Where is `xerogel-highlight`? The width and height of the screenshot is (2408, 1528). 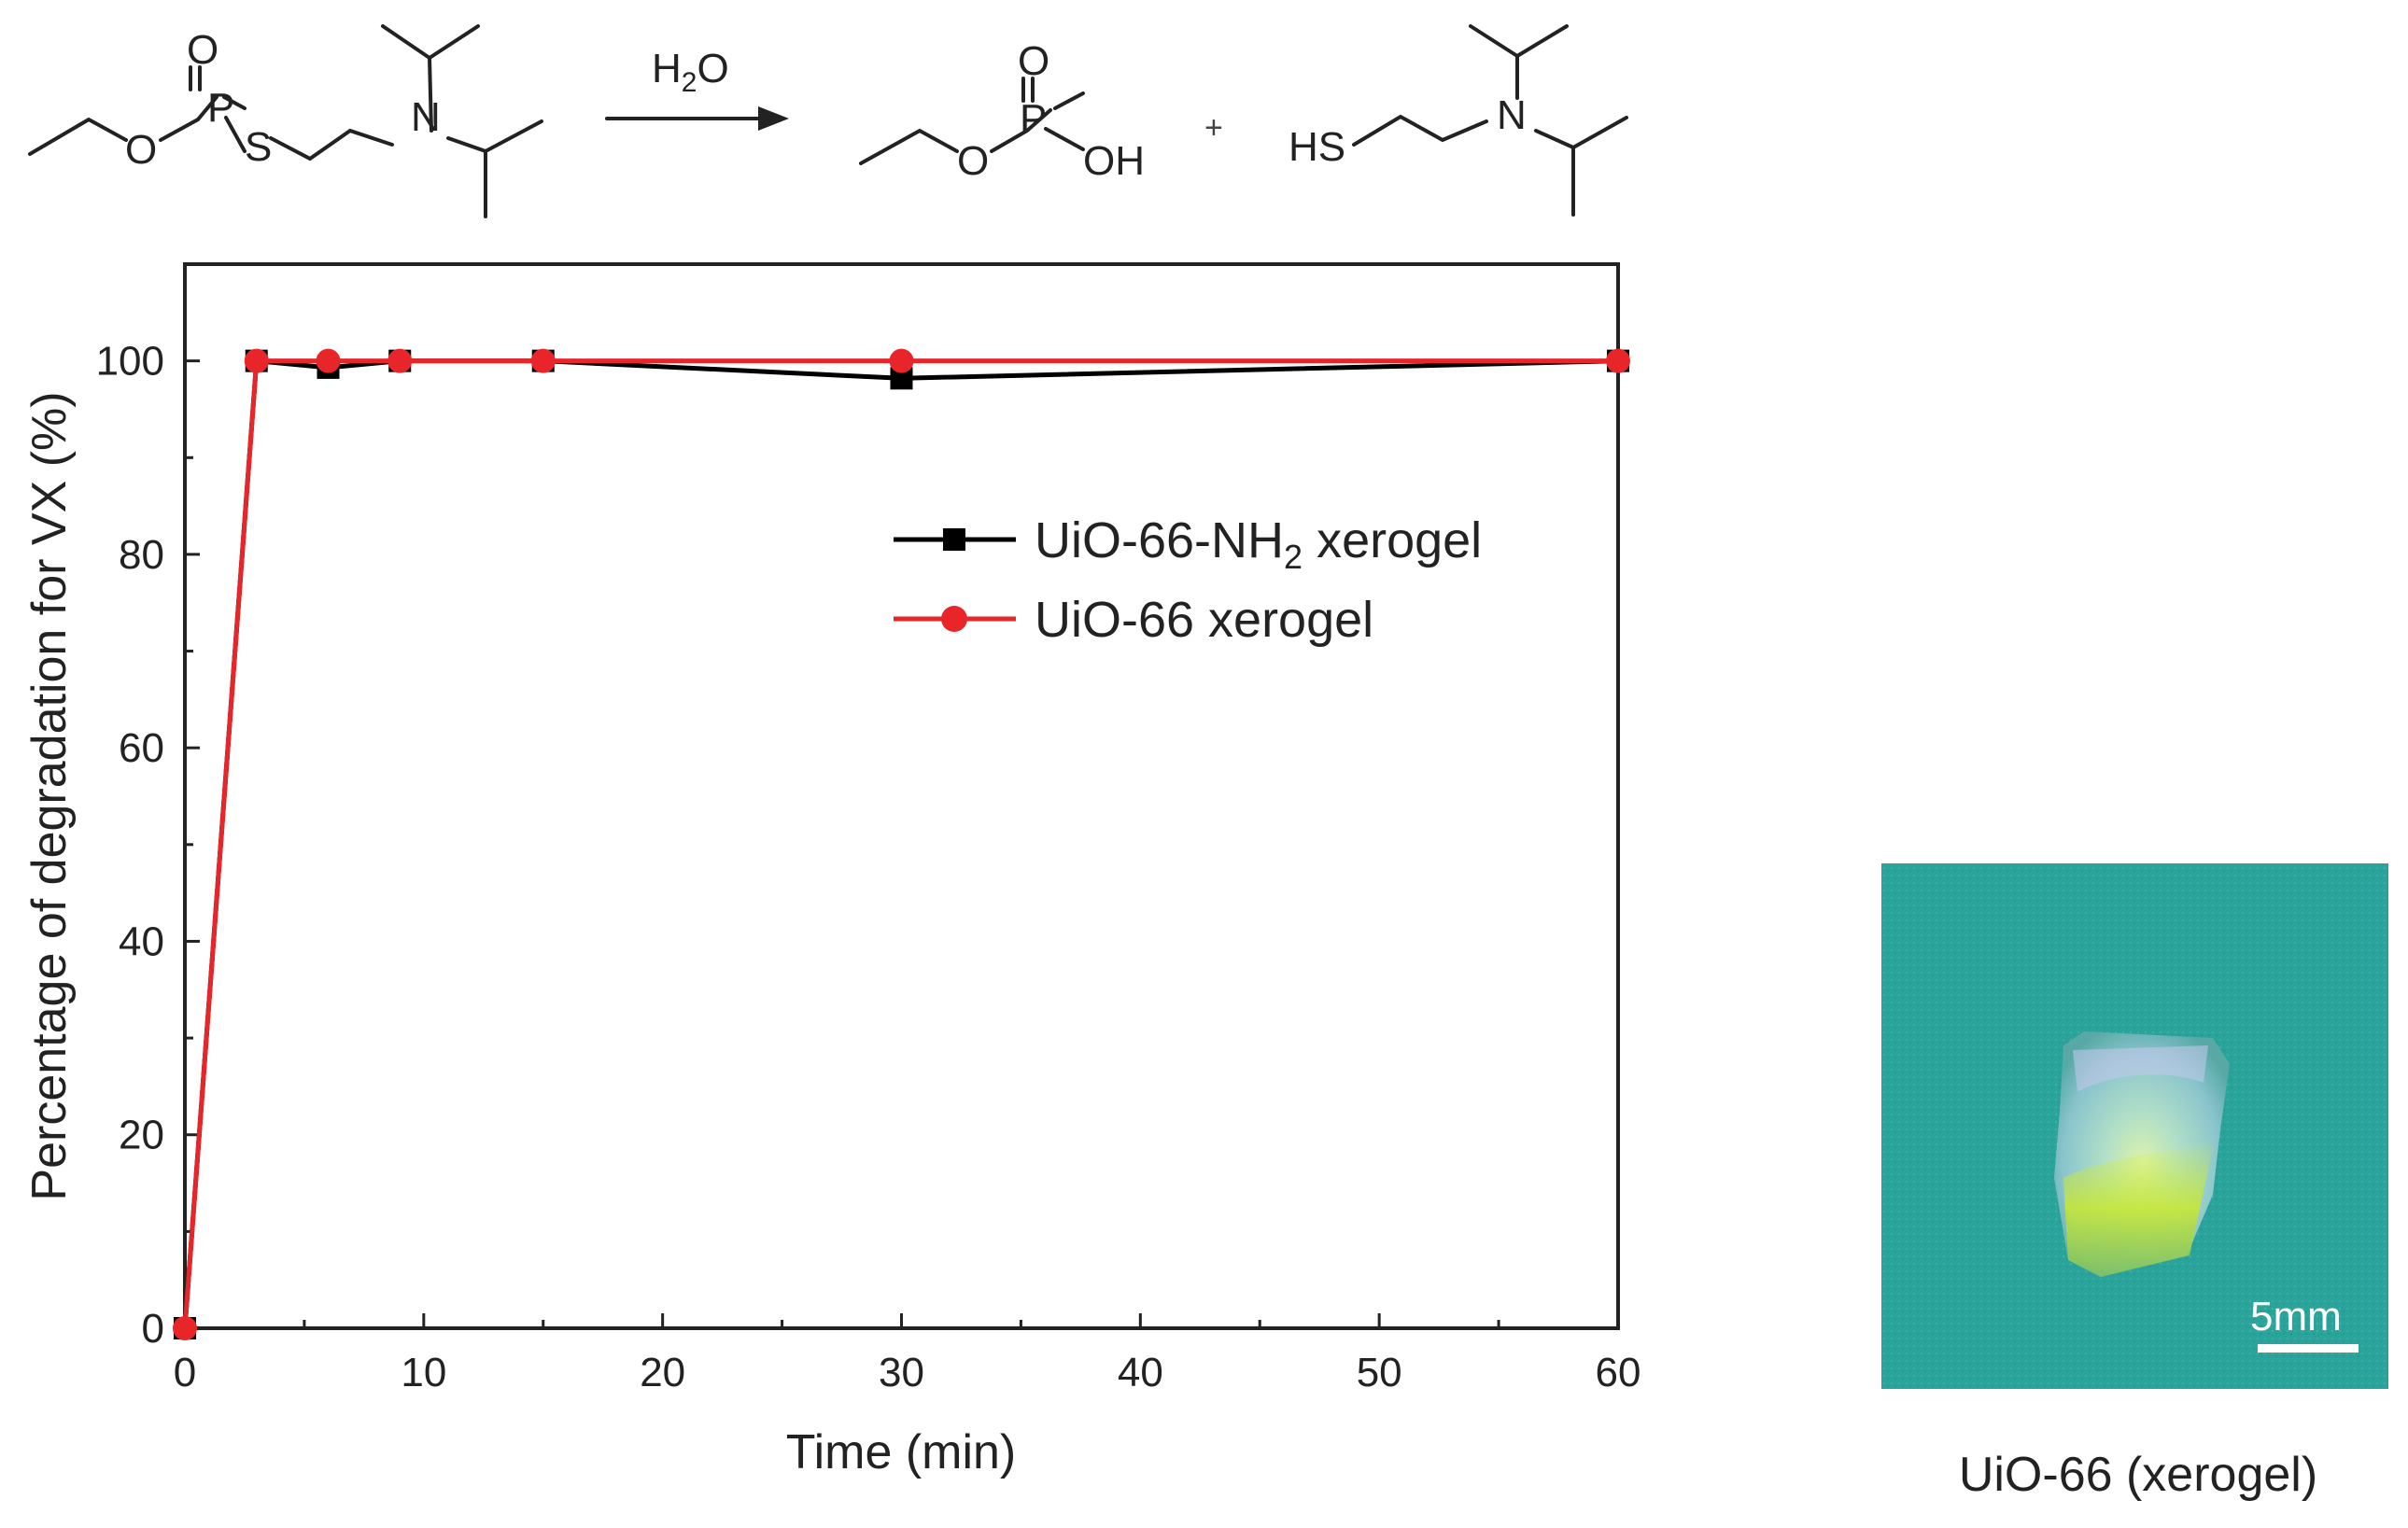
xerogel-highlight is located at coordinates (2140, 1068).